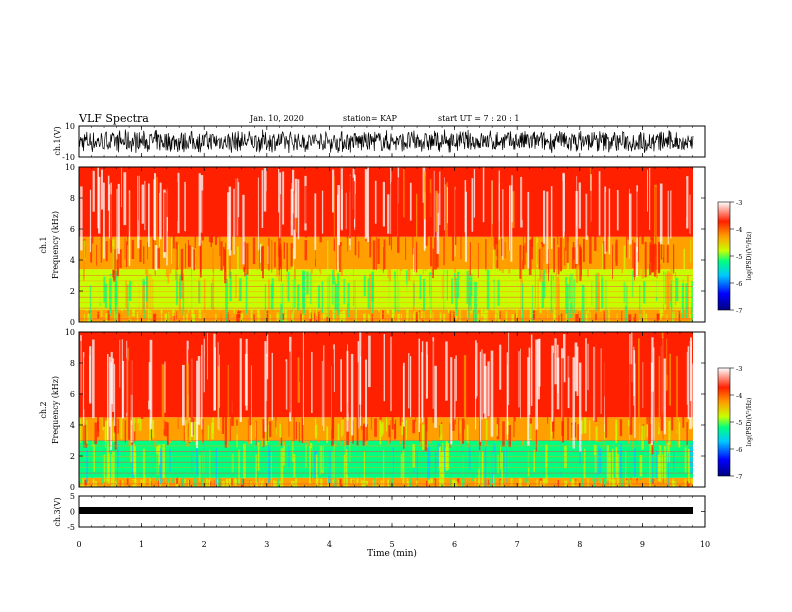 Image resolution: width=792 pixels, height=612 pixels. Describe the element at coordinates (141, 544) in the screenshot. I see `x-tick-label: 1` at that location.